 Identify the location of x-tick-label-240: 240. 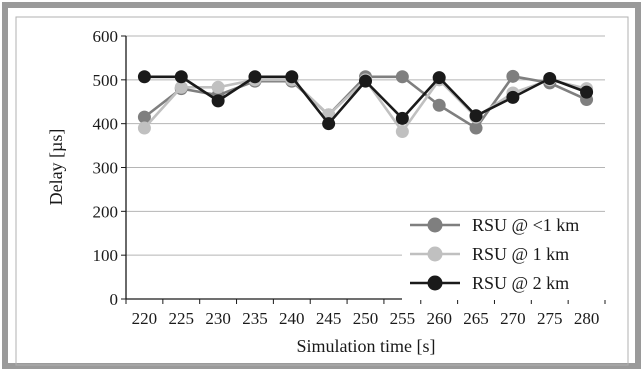
(292, 318).